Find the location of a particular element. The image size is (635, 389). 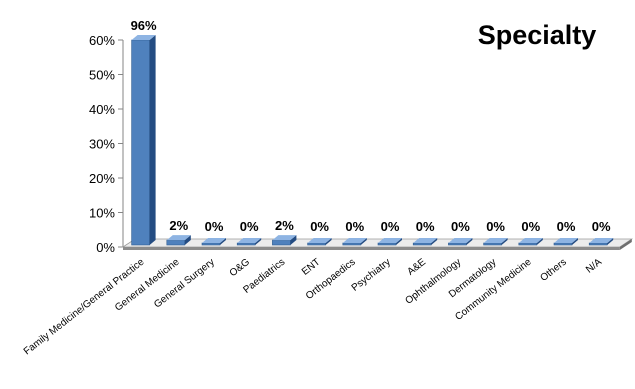

category-label: General Medicine is located at coordinates (147, 284).